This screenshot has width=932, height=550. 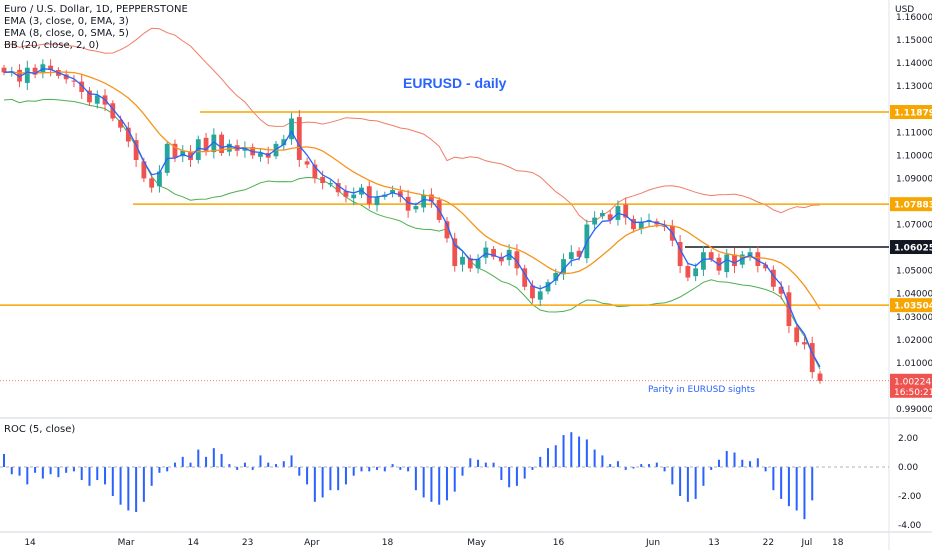 I want to click on chart-annotation-title: EURUSD - daily, so click(x=455, y=83).